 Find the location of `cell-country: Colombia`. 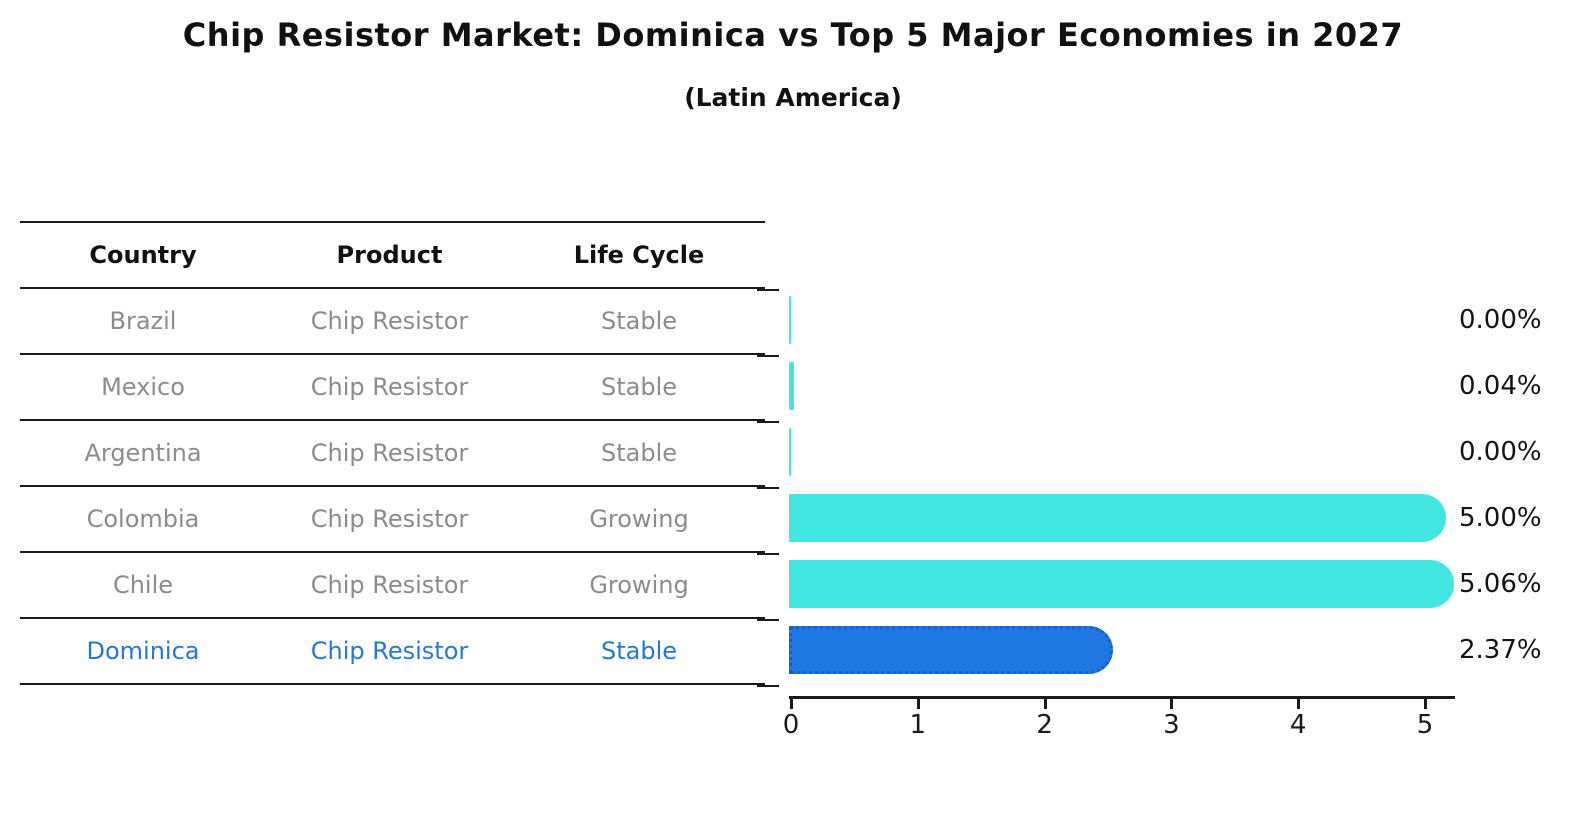

cell-country: Colombia is located at coordinates (143, 519).